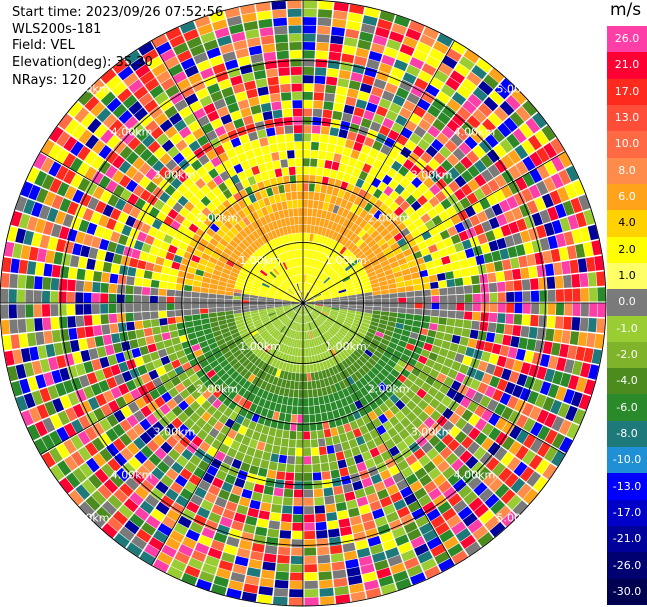 The image size is (647, 607). Describe the element at coordinates (627, 223) in the screenshot. I see `colorbar-tick-label: 4.0` at that location.